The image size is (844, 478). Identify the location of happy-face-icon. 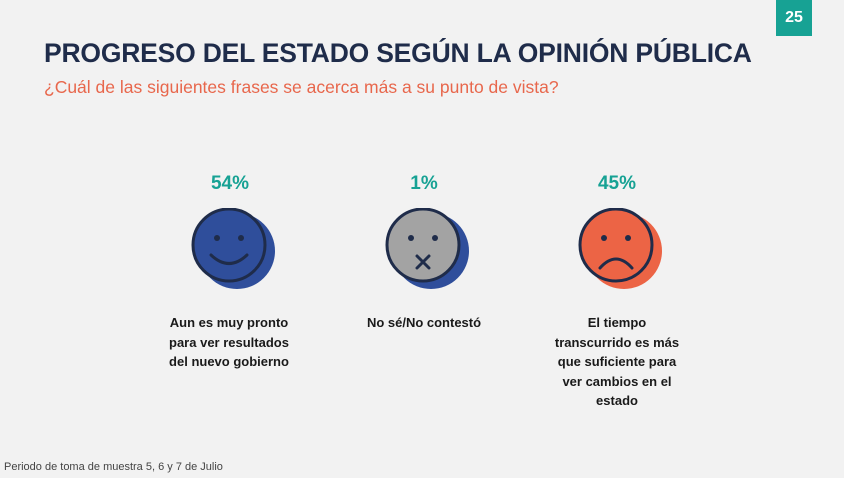
(234, 250).